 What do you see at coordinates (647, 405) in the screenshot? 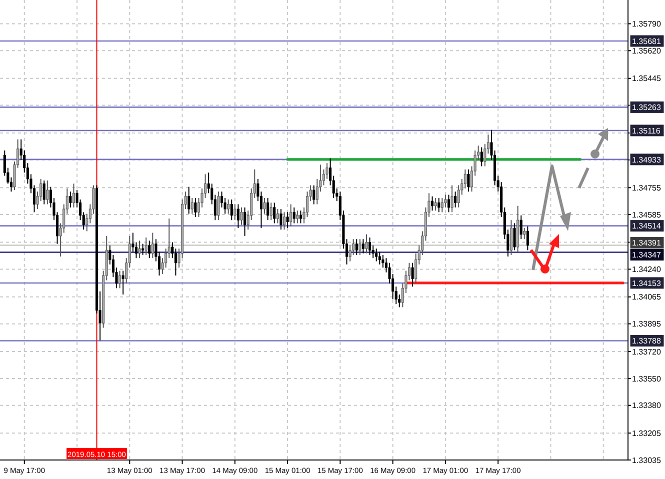
I see `y-tick-label: 1.33380` at bounding box center [647, 405].